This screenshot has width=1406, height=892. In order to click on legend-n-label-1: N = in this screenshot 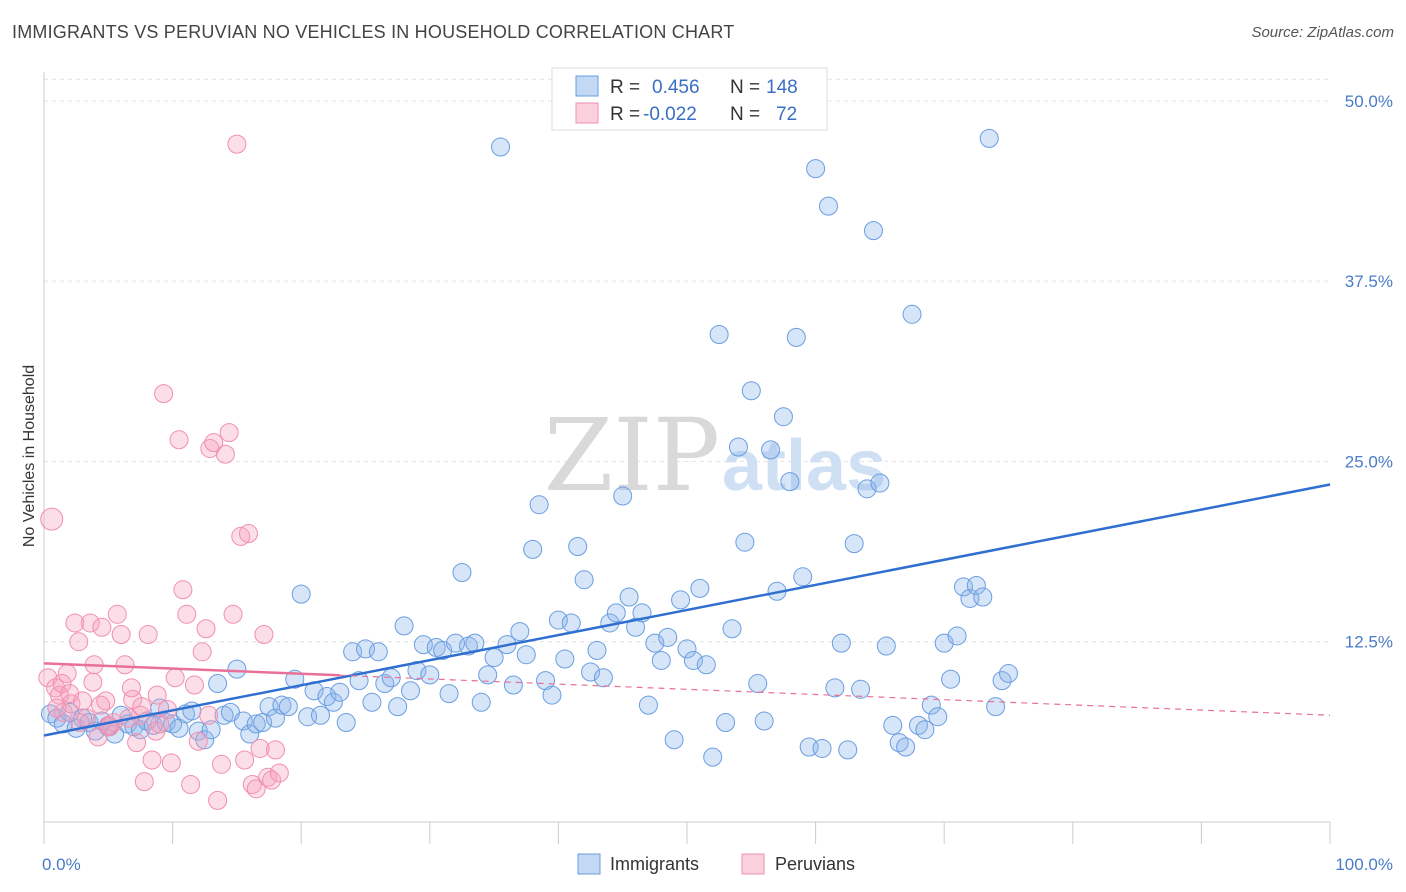, I will do `click(745, 87)`.